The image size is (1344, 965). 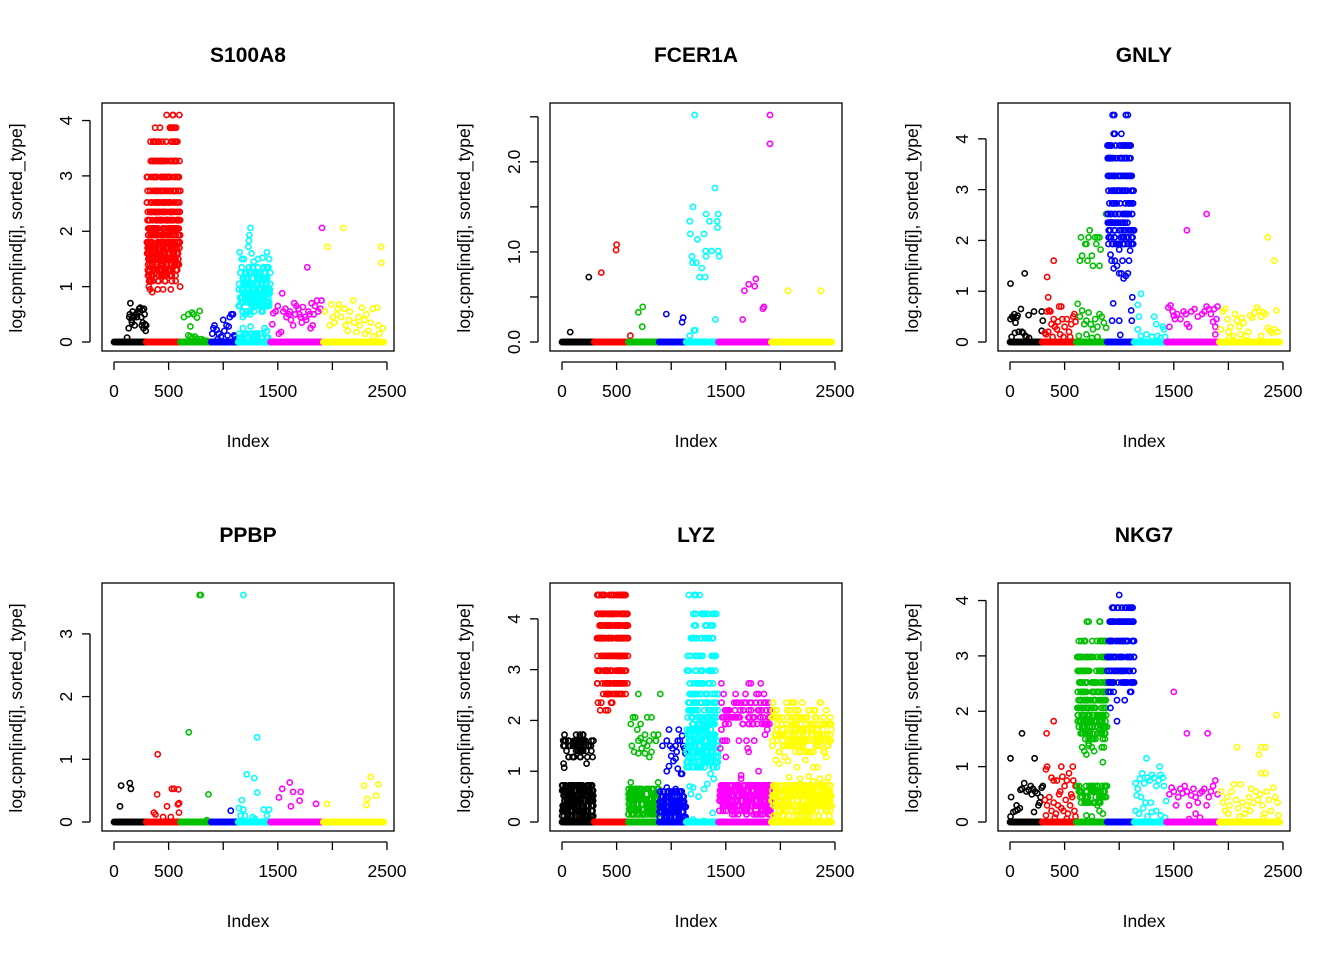 I want to click on y-tick-label: 2.0, so click(x=514, y=161).